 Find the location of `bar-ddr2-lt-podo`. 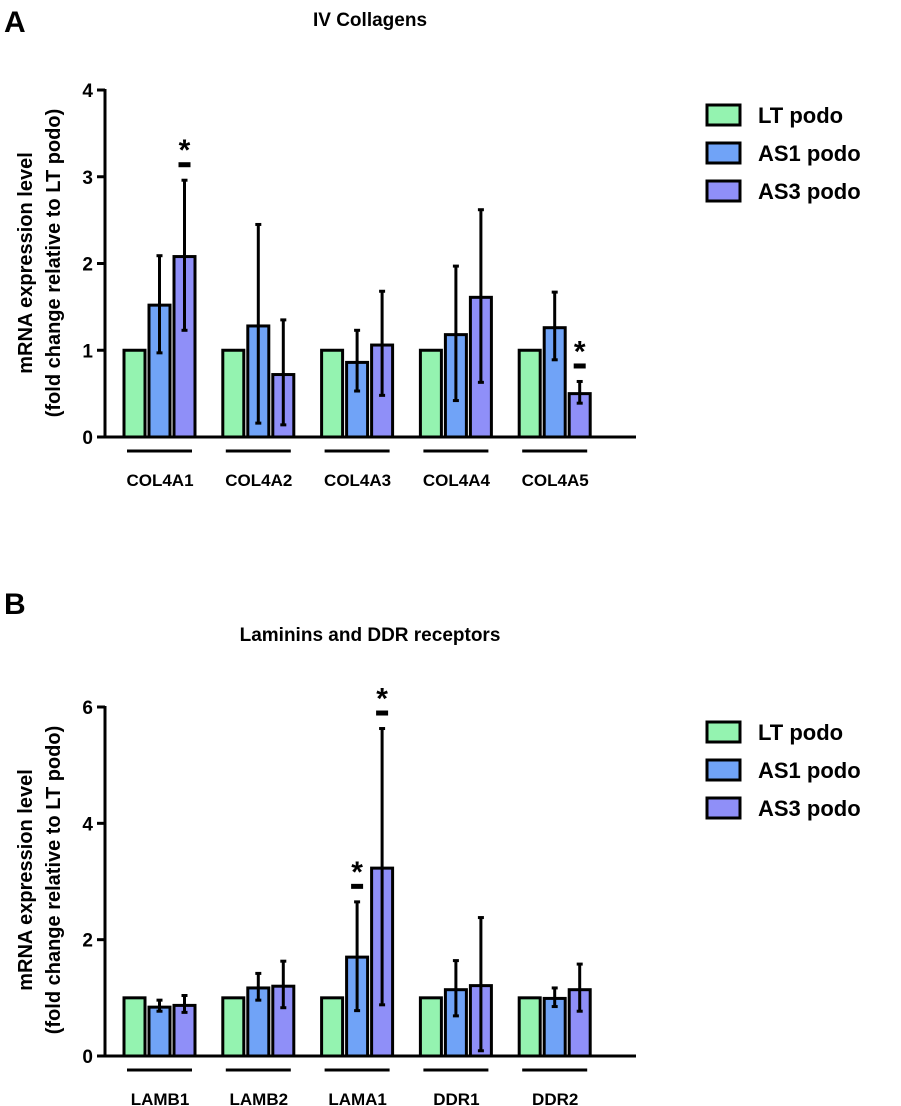

bar-ddr2-lt-podo is located at coordinates (529, 1027).